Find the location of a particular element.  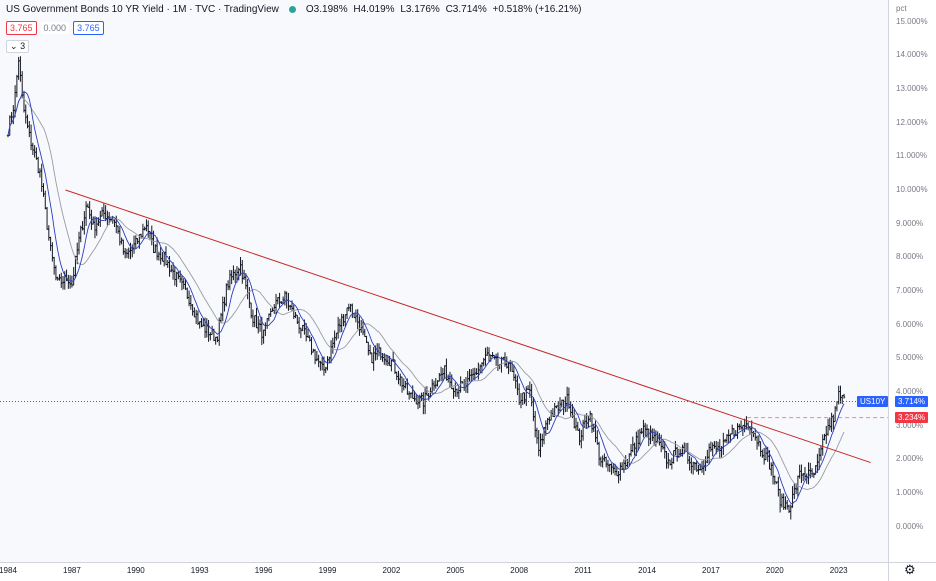

chevron-down-icon: ⌄ is located at coordinates (14, 46).